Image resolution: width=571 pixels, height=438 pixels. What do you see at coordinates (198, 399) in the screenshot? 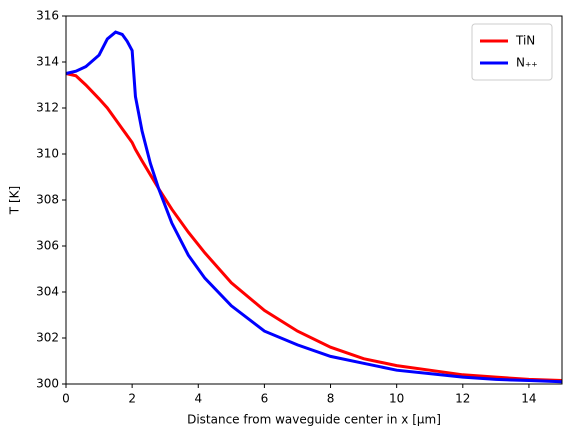
I see `x-tick-label: 4` at bounding box center [198, 399].